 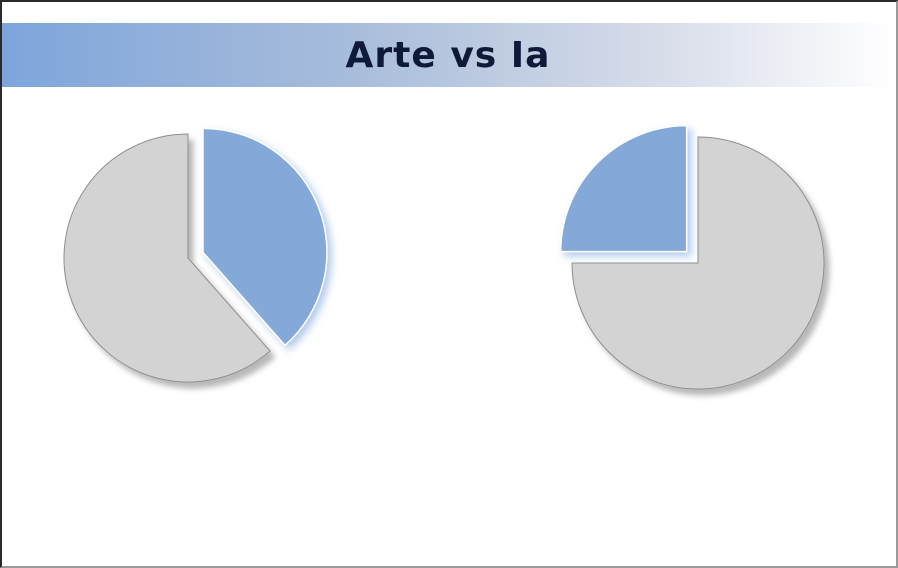 I want to click on title-banner: Arte vs Ia, so click(x=448, y=55).